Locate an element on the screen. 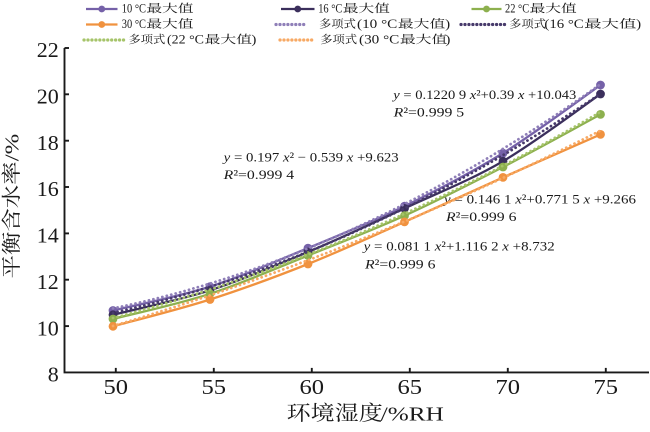 The height and width of the screenshot is (432, 650). svg-text: (10 °C is located at coordinates (377, 24).